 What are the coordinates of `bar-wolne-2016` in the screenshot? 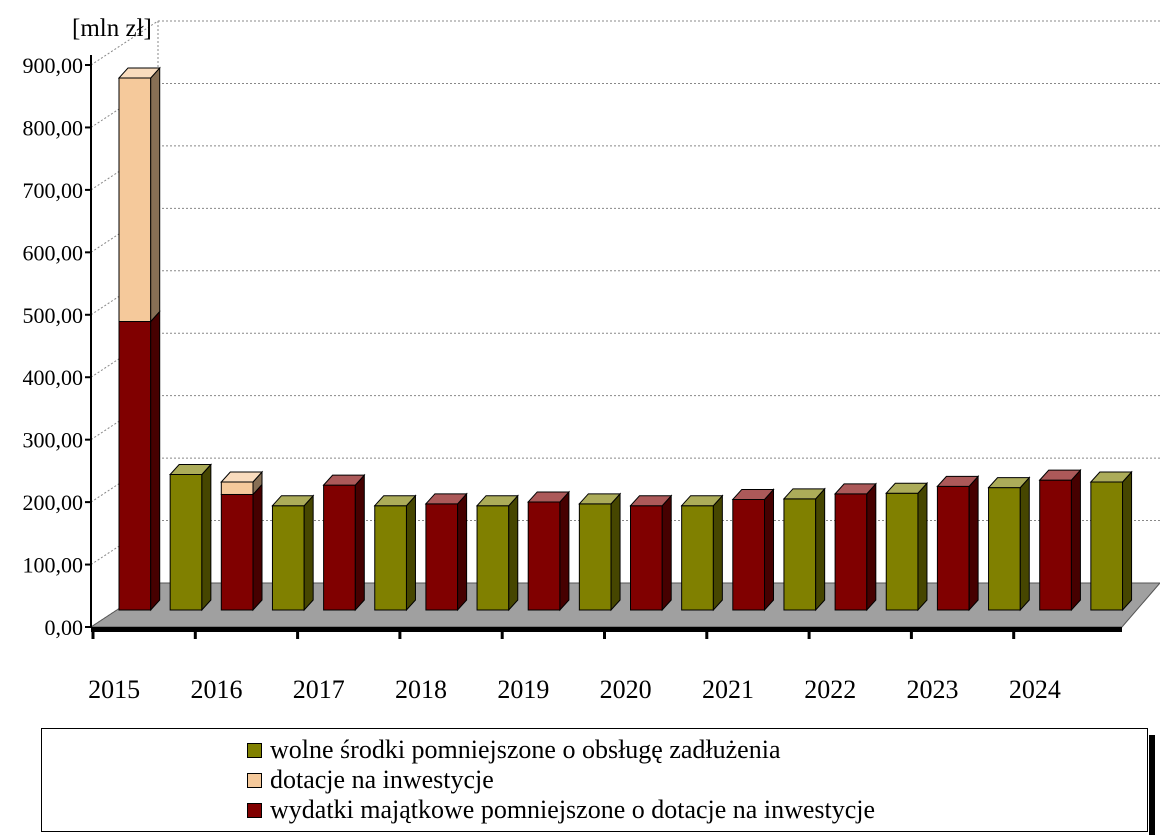 It's located at (293, 553).